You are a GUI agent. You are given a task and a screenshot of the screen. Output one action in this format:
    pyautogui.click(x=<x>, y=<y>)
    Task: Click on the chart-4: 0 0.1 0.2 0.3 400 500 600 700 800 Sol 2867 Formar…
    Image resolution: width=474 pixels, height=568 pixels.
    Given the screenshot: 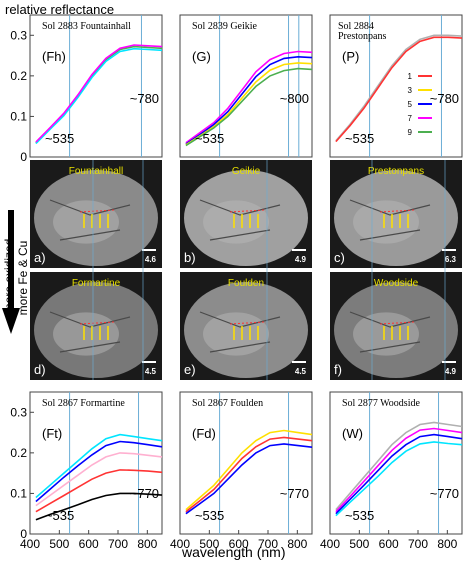 What is the action you would take?
    pyautogui.click(x=86, y=471)
    